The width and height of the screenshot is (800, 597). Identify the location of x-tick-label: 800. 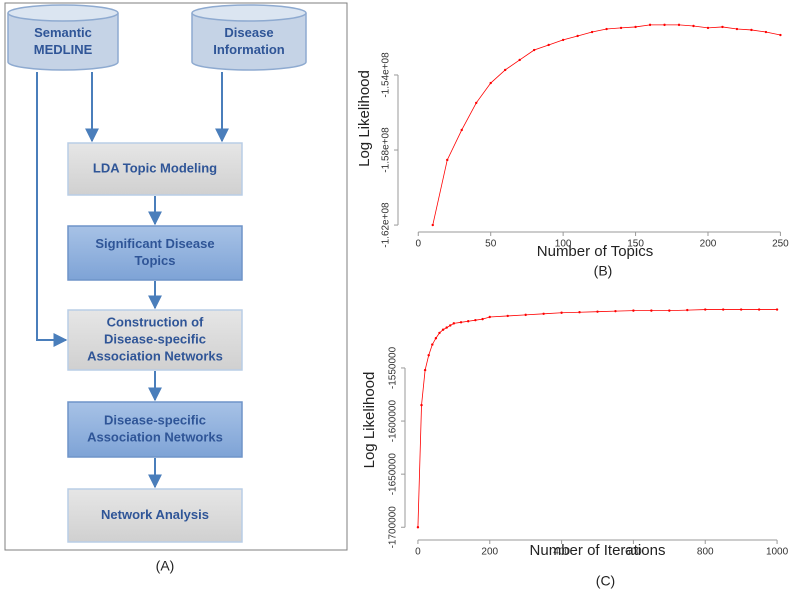
(705, 552).